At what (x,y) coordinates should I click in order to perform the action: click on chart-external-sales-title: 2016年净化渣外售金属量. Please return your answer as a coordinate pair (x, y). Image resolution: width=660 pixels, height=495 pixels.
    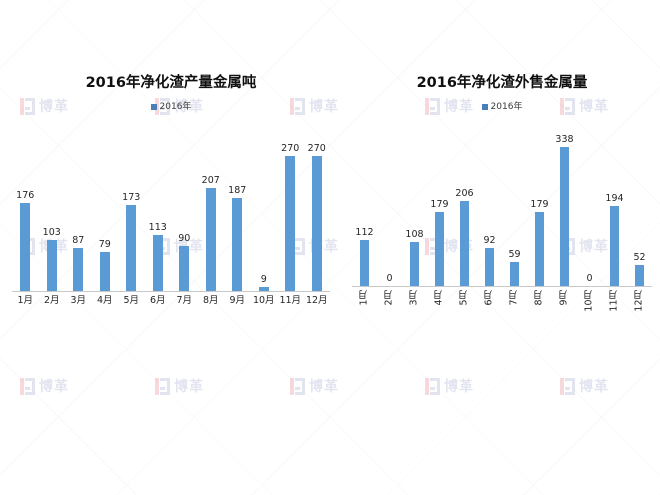
    Looking at the image, I should click on (502, 83).